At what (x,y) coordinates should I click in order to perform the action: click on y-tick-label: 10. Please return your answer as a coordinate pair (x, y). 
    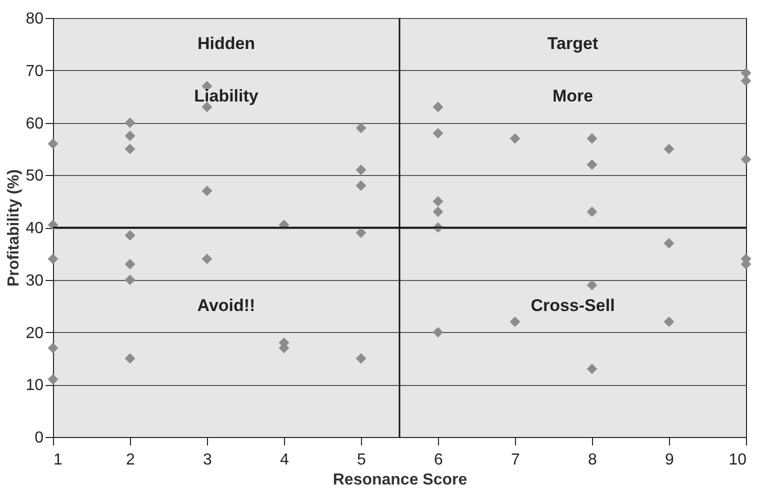
    Looking at the image, I should click on (35, 385).